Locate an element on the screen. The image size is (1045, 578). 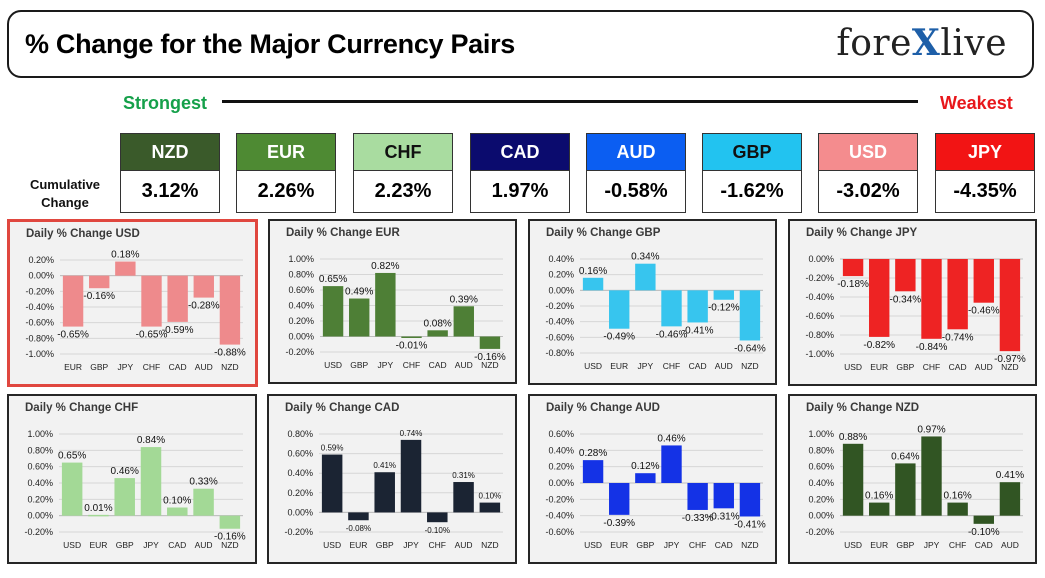
rank-box-chf: CHF 2.23% is located at coordinates (403, 173).